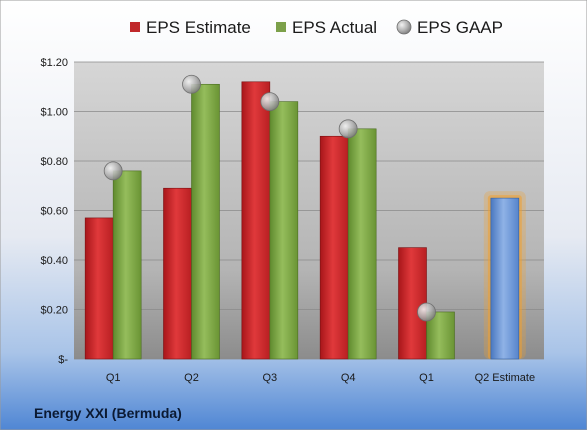  What do you see at coordinates (320, 378) in the screenshot?
I see `x-axis-tick-labels: Q1 Q2 Q3 Q4 Q1 Q2 Estimate` at bounding box center [320, 378].